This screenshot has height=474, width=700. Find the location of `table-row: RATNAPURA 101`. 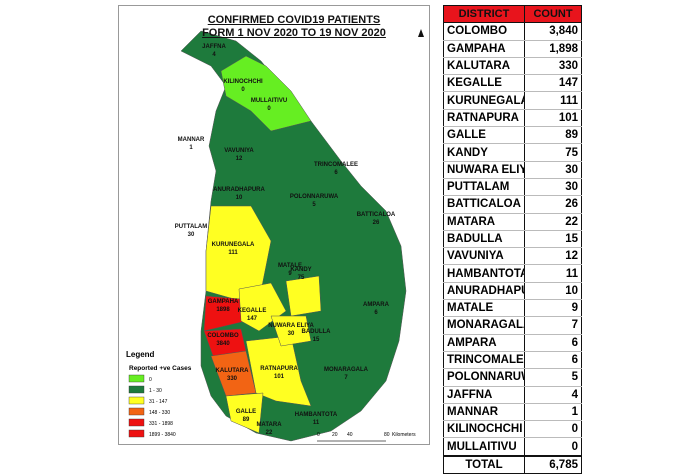

table-row: RATNAPURA 101 is located at coordinates (512, 118).